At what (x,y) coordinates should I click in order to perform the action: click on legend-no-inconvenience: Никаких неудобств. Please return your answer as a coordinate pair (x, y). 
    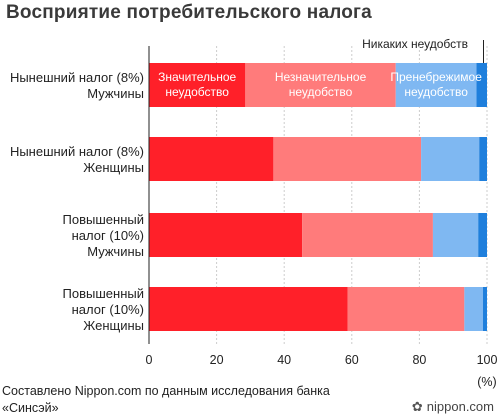
    Looking at the image, I should click on (415, 44).